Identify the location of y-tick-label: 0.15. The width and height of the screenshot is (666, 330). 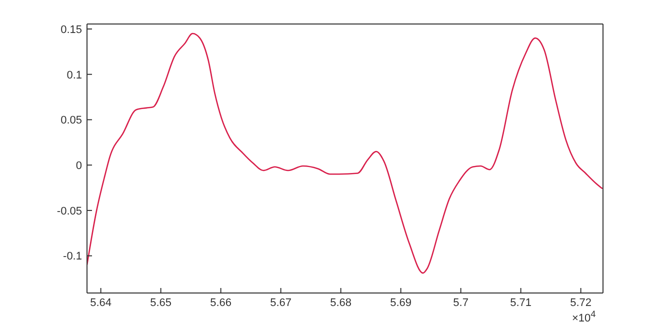
(71, 30).